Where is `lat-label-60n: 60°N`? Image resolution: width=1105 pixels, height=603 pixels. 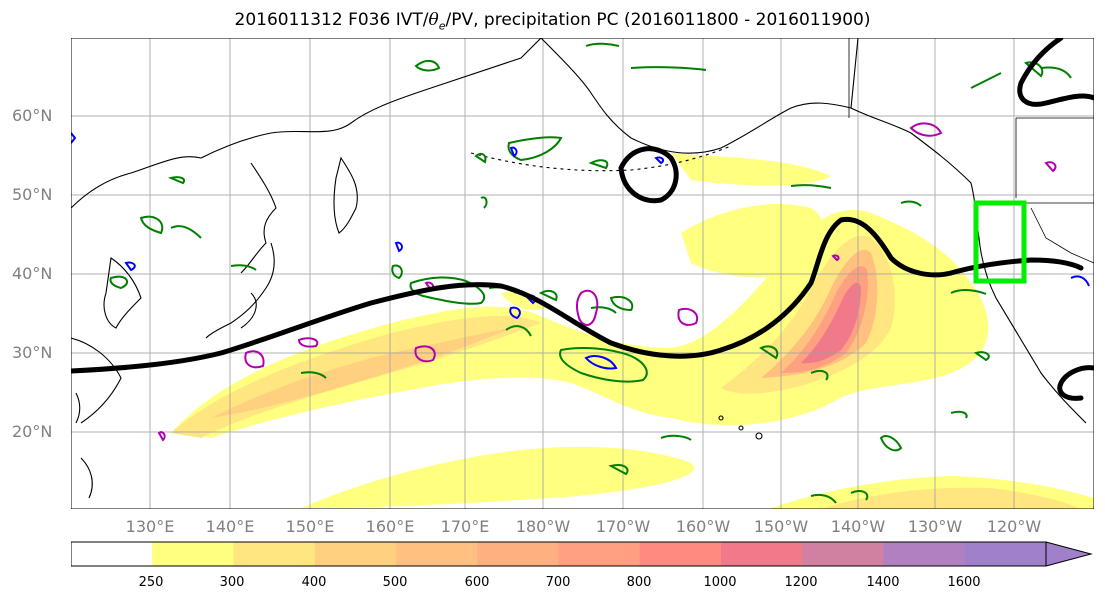 lat-label-60n: 60°N is located at coordinates (32, 115).